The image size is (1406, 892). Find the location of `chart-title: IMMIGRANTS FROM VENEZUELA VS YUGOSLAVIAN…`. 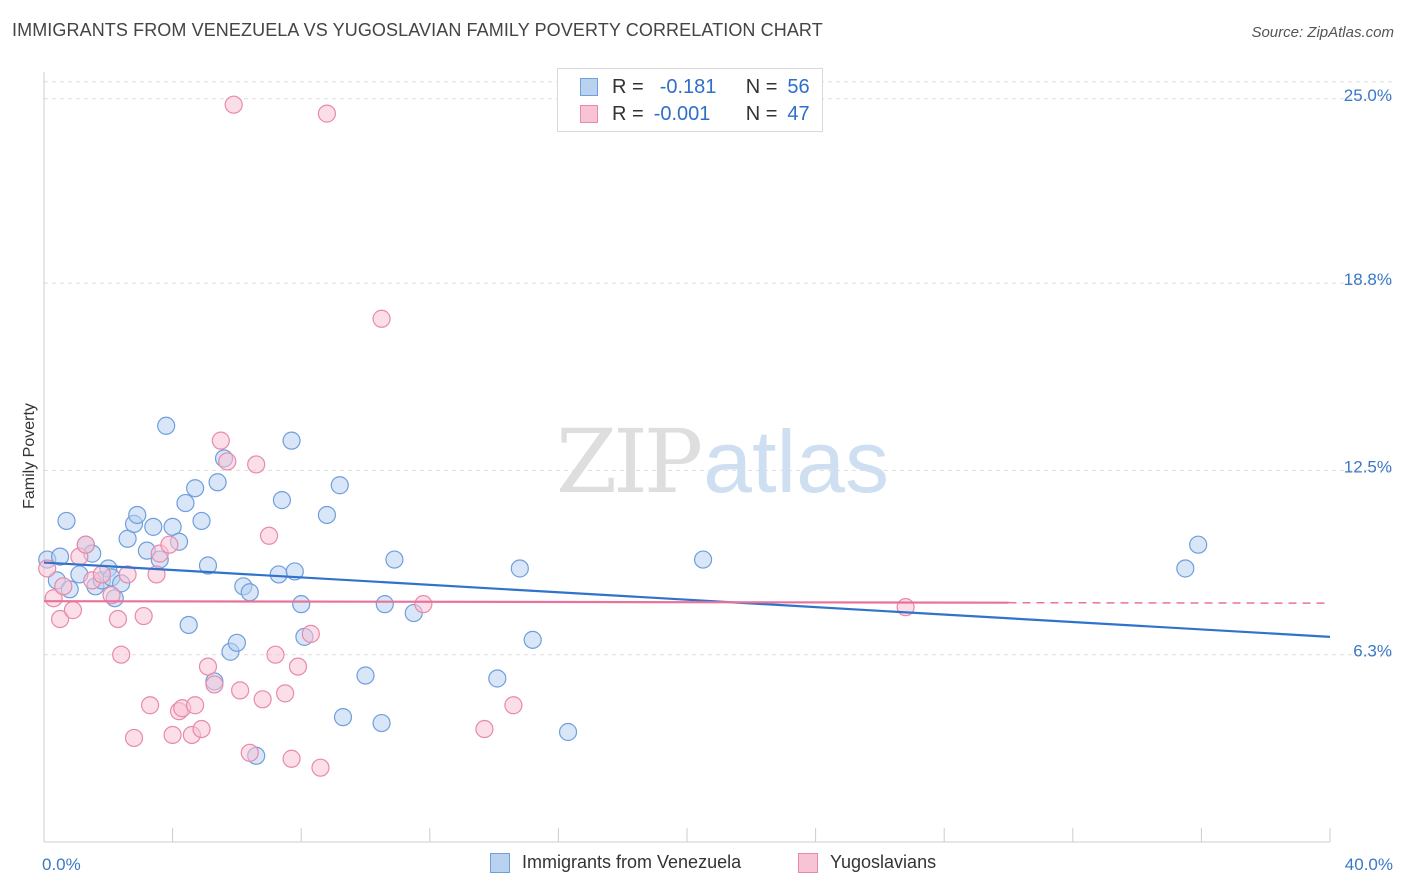

chart-title: IMMIGRANTS FROM VENEZUELA VS YUGOSLAVIAN… is located at coordinates (417, 30).